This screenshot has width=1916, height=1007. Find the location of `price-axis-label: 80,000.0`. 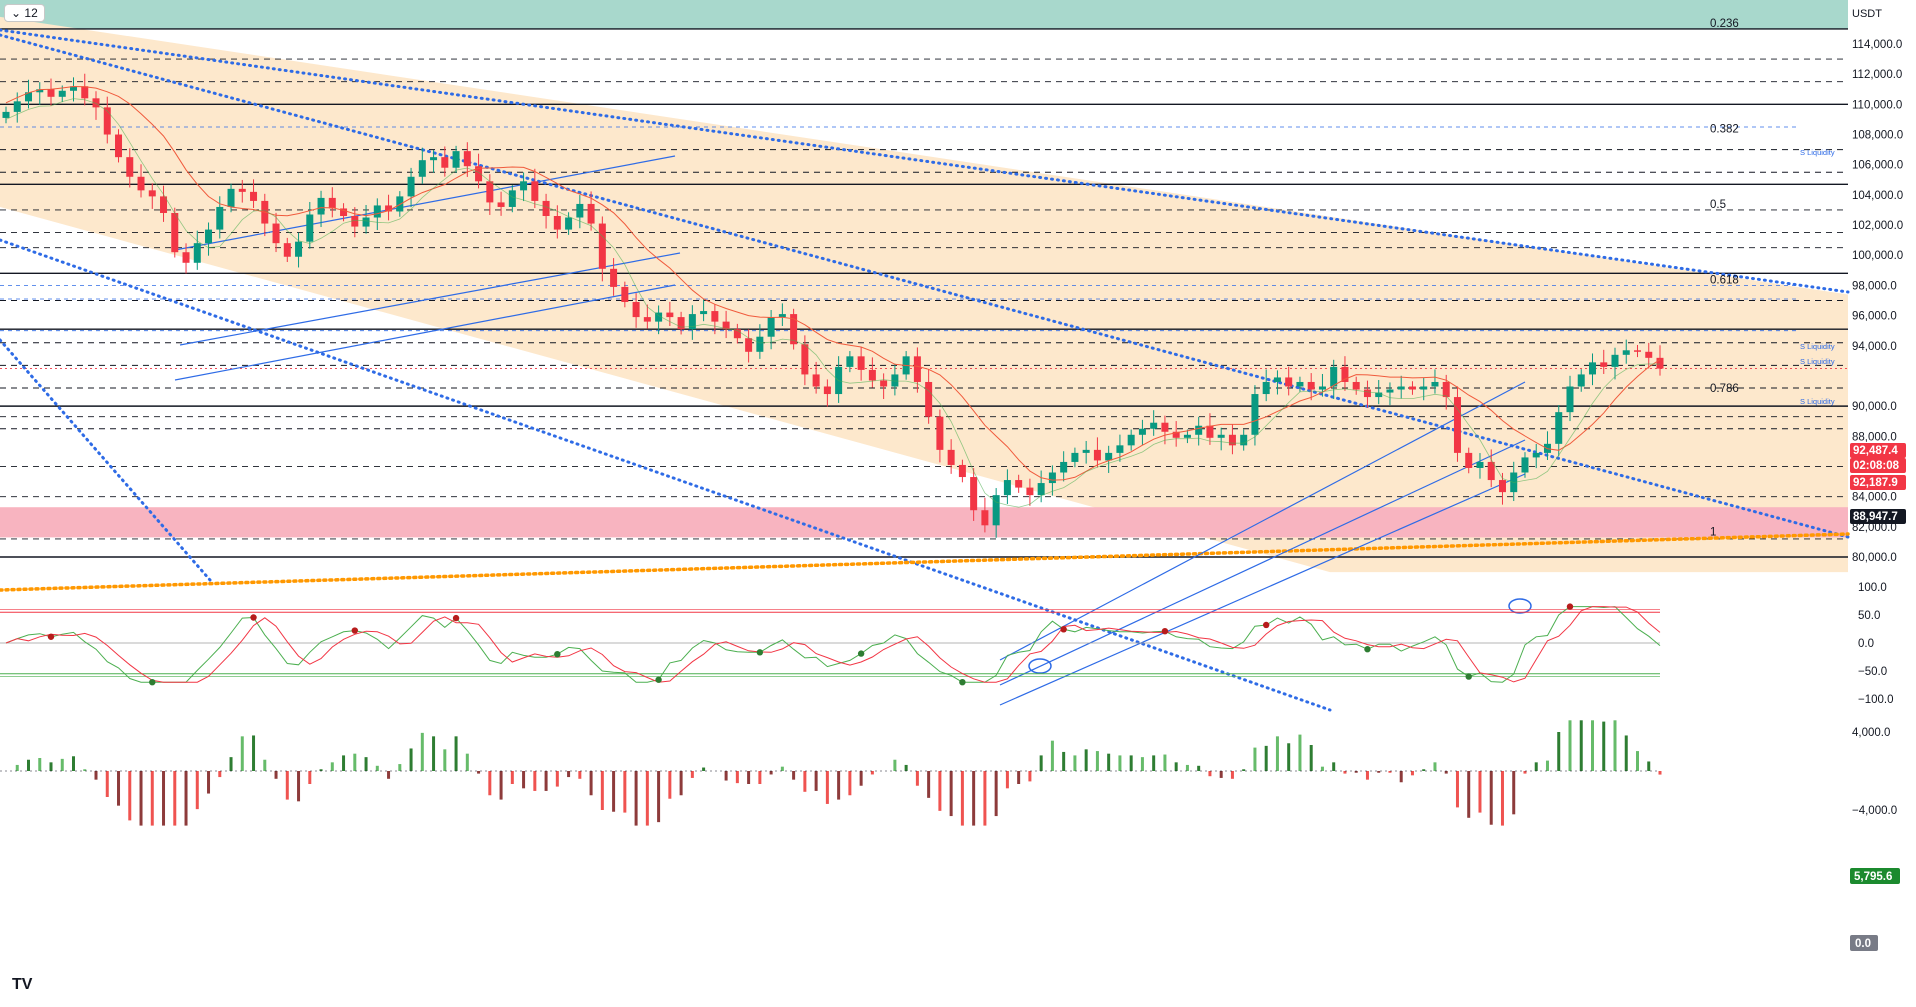

price-axis-label: 80,000.0 is located at coordinates (1874, 558).